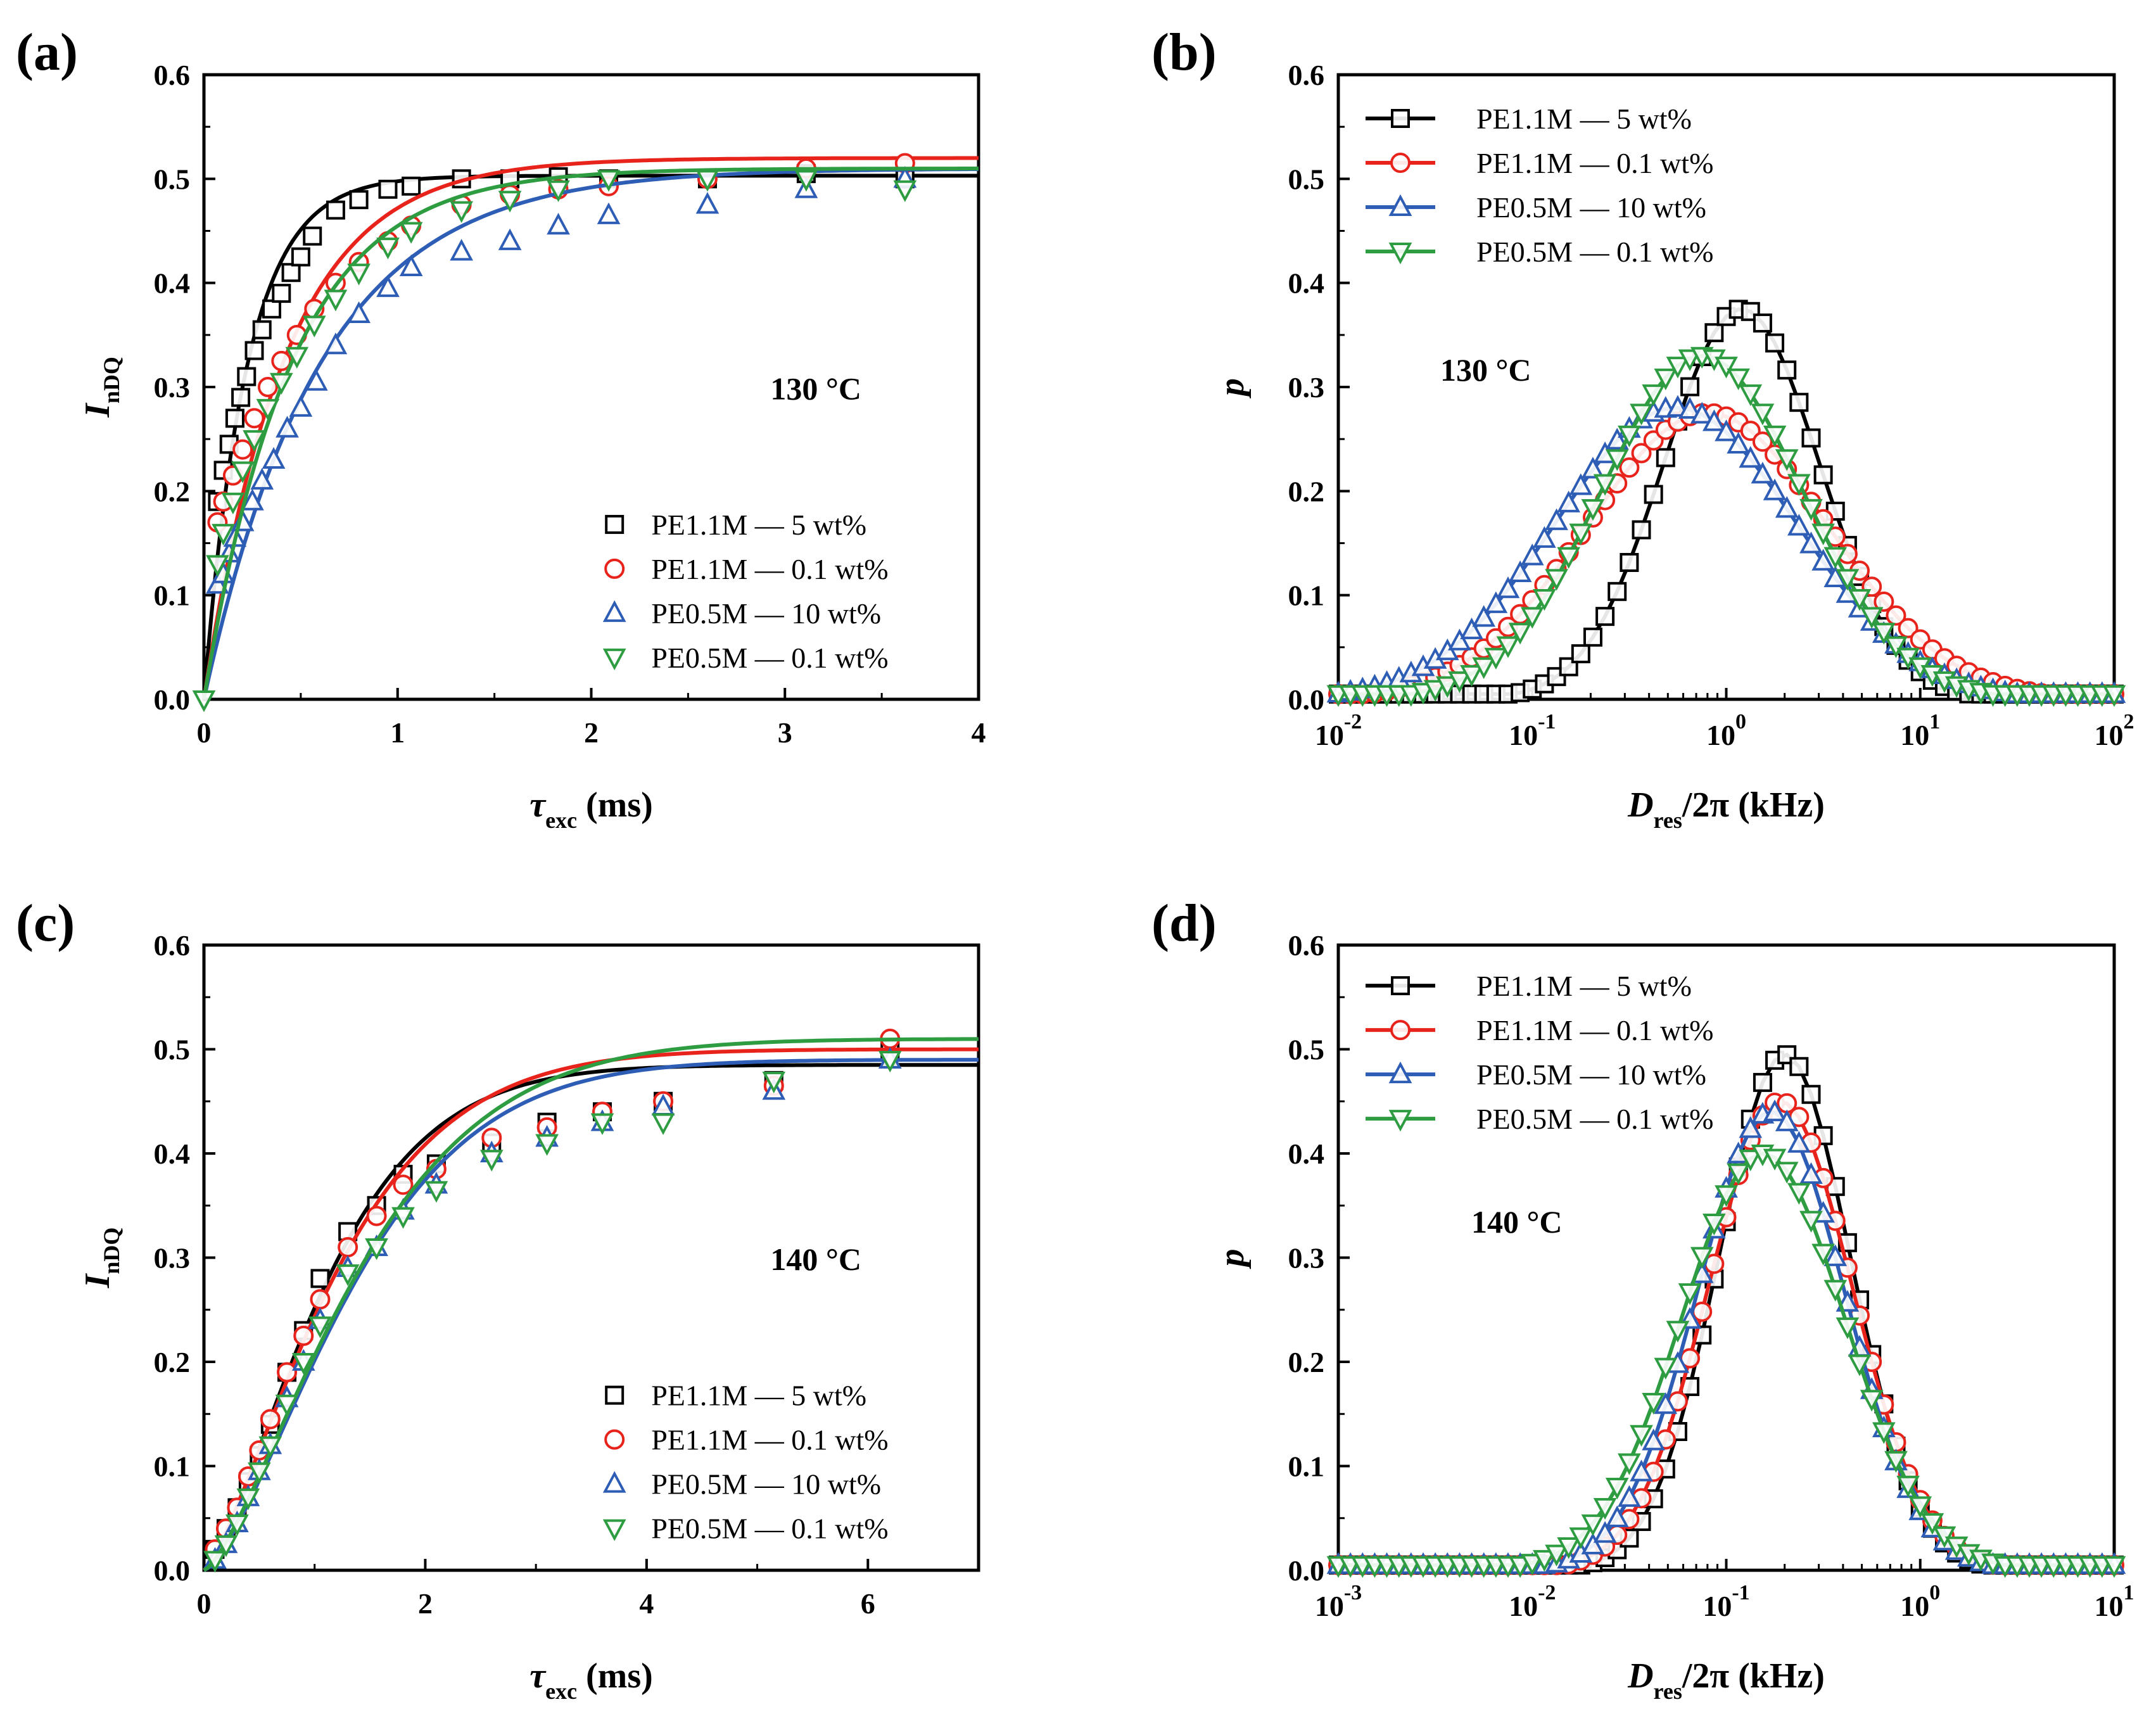 The width and height of the screenshot is (2156, 1721). What do you see at coordinates (2114, 1601) in the screenshot?
I see `x-tick-label: 10¹` at bounding box center [2114, 1601].